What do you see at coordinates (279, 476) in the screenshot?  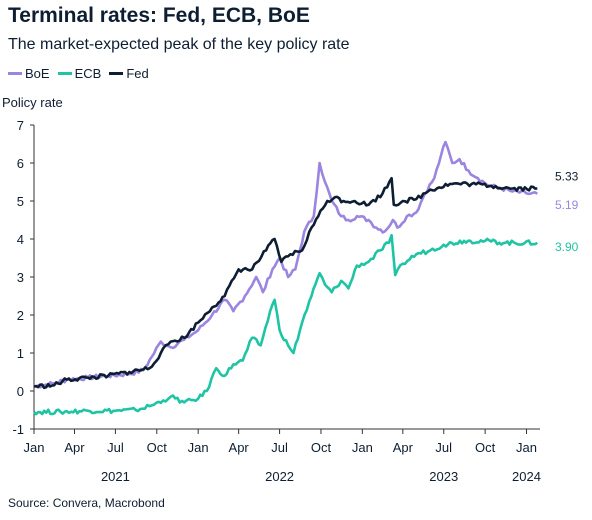 I see `x-year-label: 2022` at bounding box center [279, 476].